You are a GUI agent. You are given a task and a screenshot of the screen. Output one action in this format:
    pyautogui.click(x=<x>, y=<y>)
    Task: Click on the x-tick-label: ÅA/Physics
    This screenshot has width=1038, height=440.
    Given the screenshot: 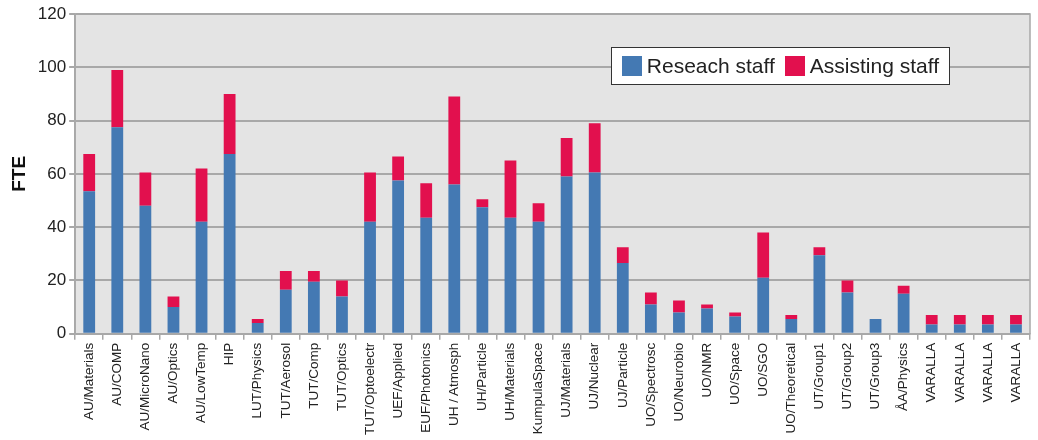 What is the action you would take?
    pyautogui.click(x=903, y=377)
    